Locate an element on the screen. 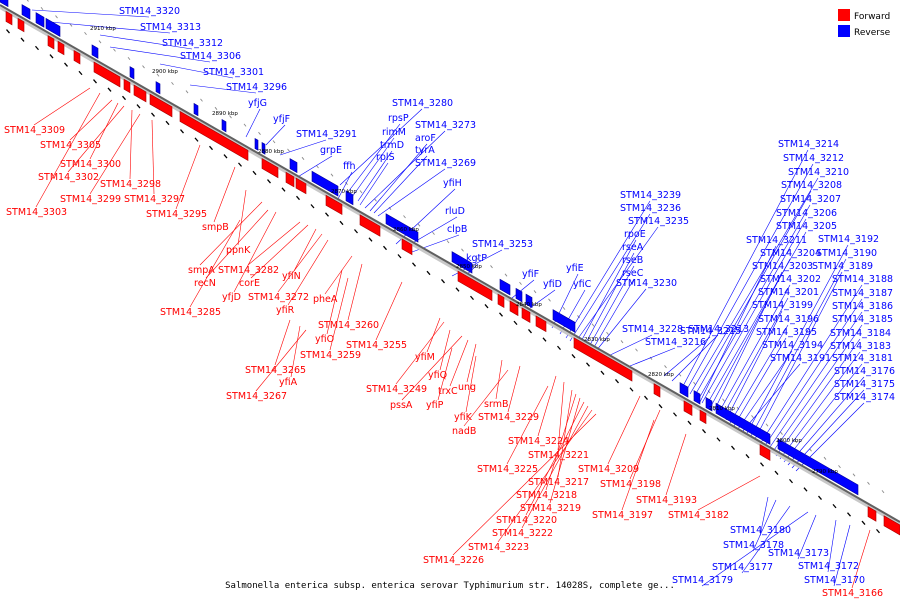  reverse-gene-label: STM14_3253 is located at coordinates (502, 244).